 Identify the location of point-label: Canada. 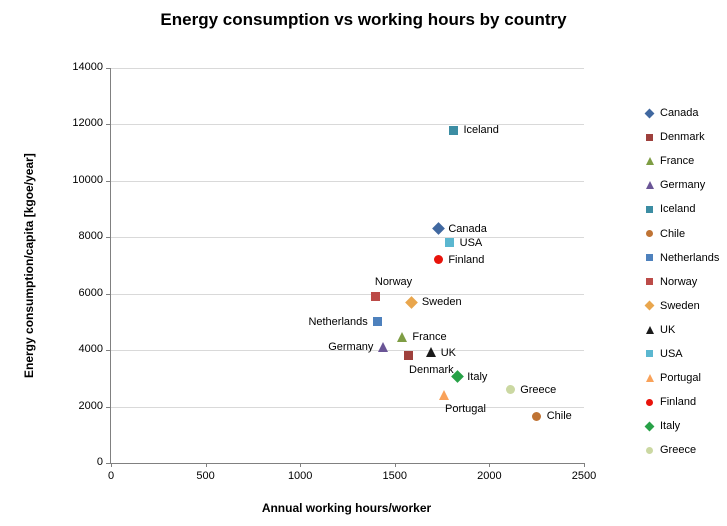
(467, 228).